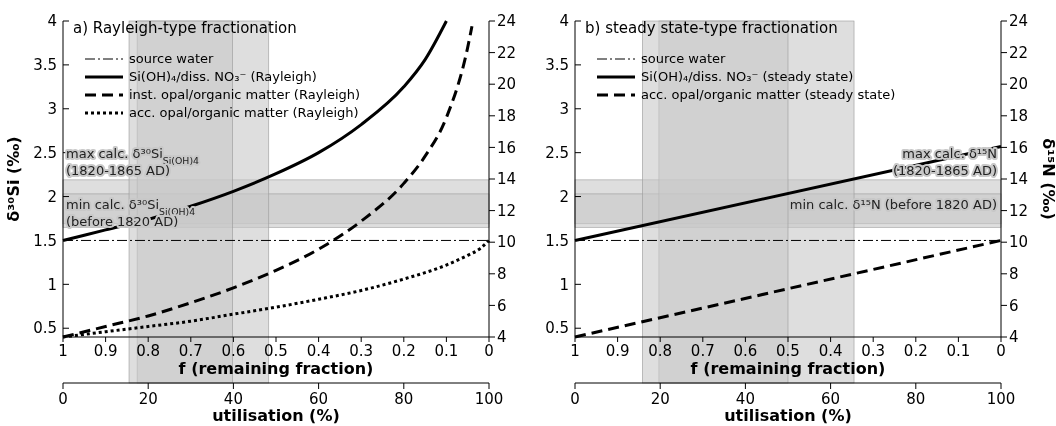 The height and width of the screenshot is (426, 1056). Describe the element at coordinates (711, 28) in the screenshot. I see `chart-title: b) steady state-type fractionation` at that location.